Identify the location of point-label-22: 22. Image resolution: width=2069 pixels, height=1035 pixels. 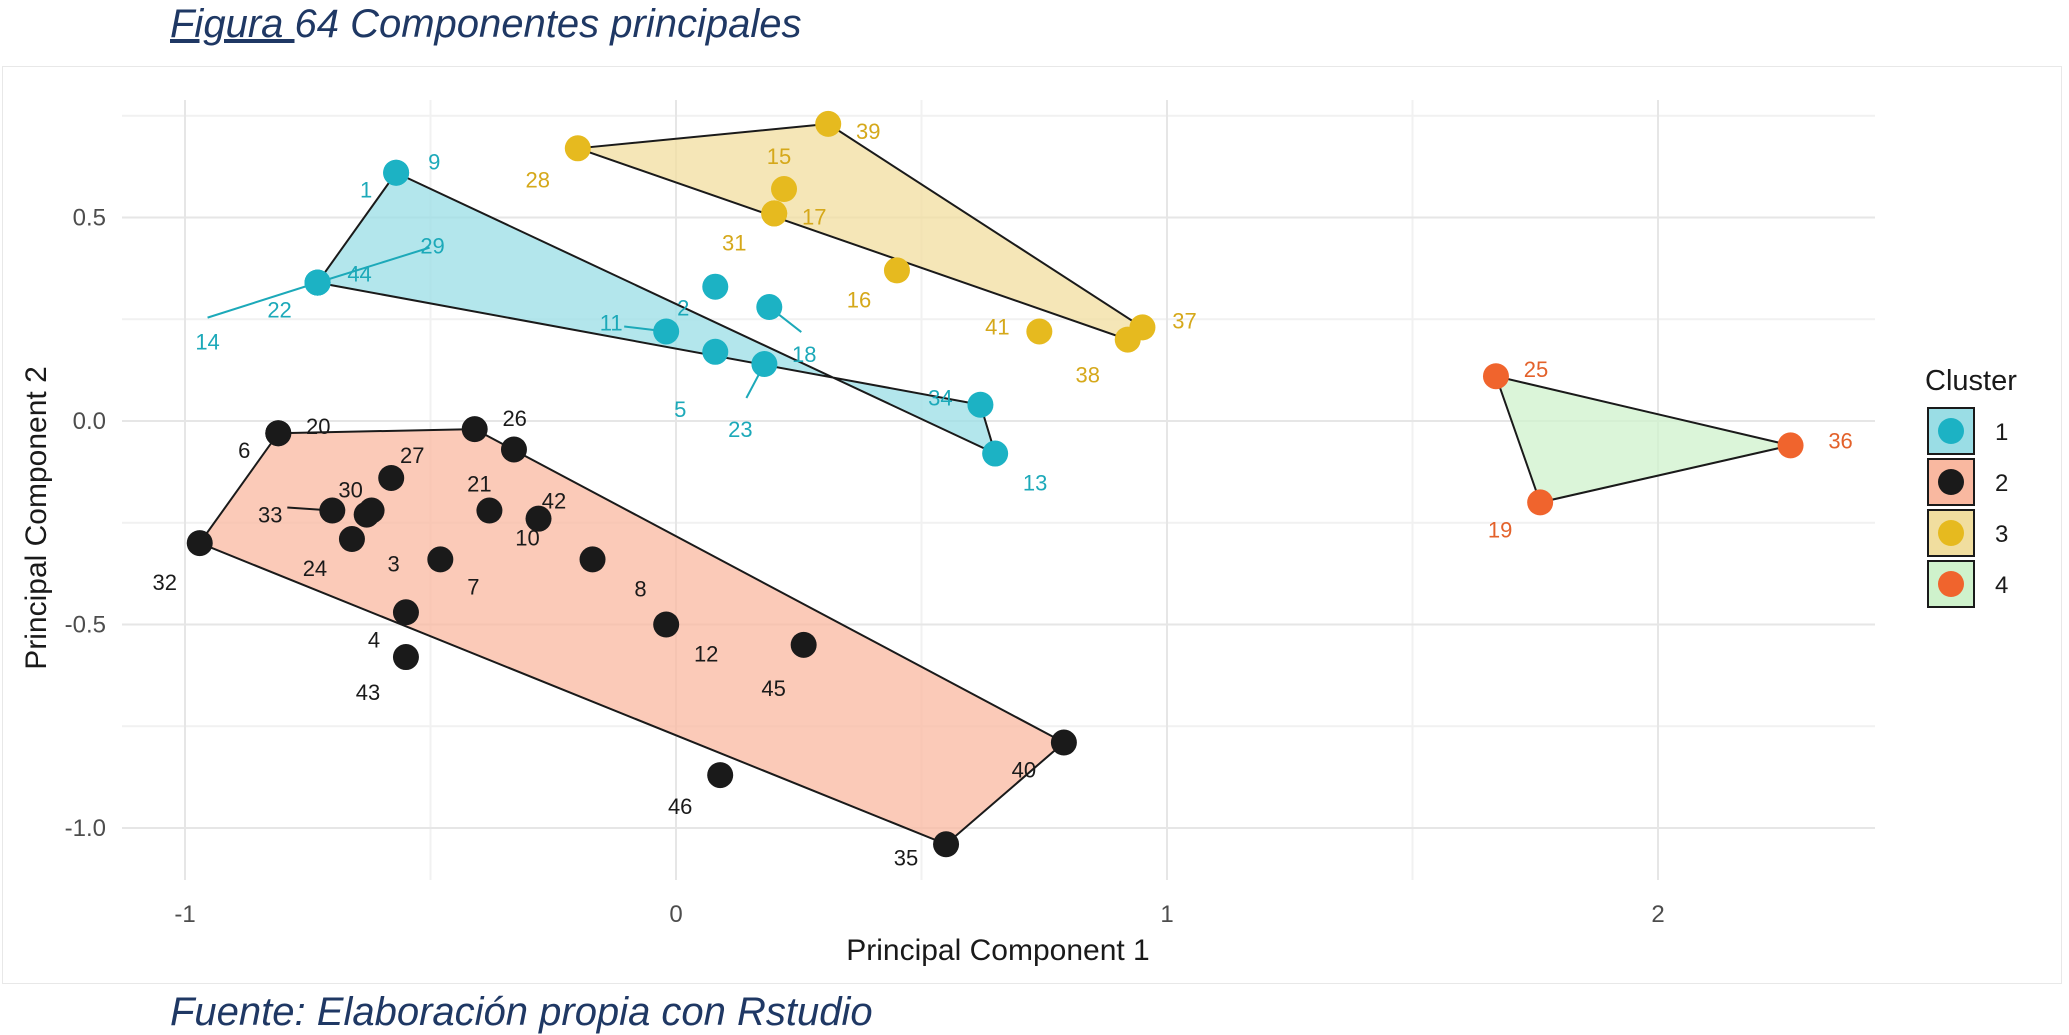
(279, 310).